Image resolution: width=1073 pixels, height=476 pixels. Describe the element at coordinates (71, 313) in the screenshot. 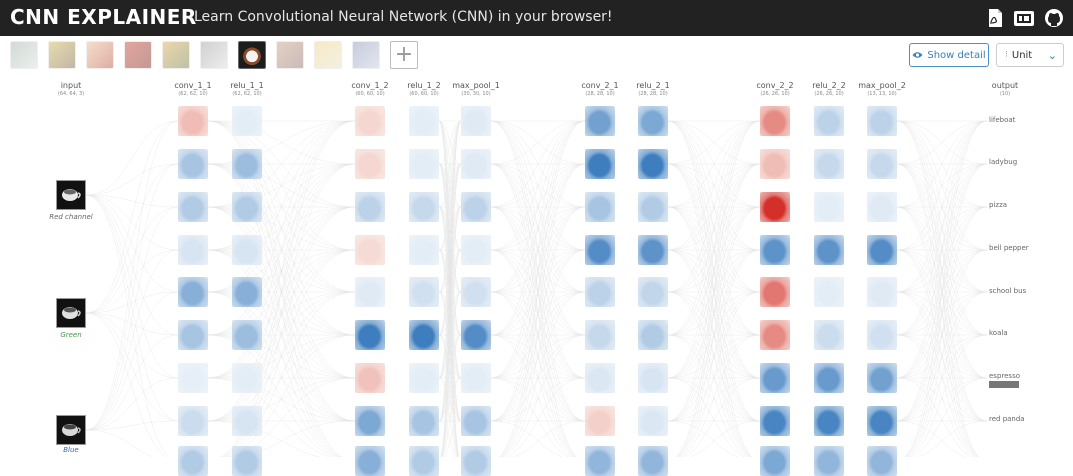

I see `input-node-green` at that location.